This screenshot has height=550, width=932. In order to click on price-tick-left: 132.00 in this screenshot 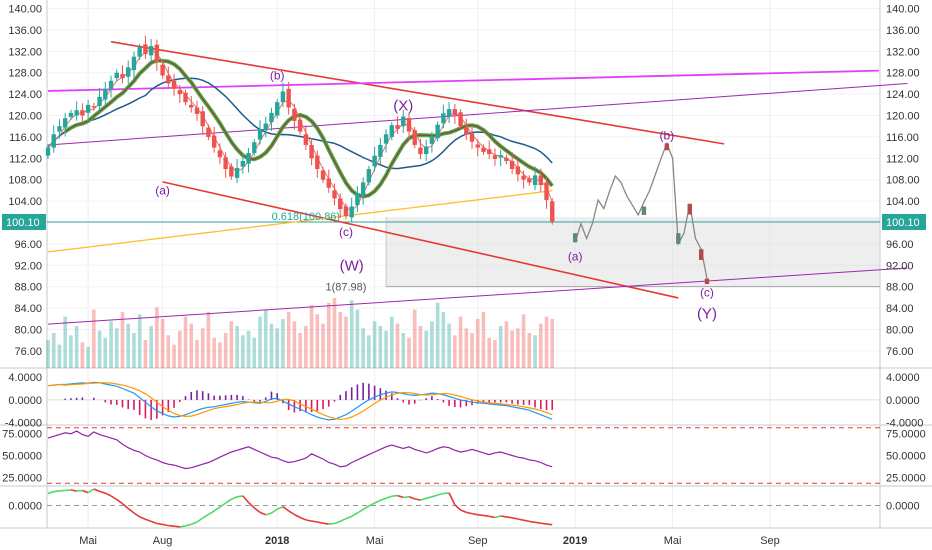, I will do `click(25, 52)`.